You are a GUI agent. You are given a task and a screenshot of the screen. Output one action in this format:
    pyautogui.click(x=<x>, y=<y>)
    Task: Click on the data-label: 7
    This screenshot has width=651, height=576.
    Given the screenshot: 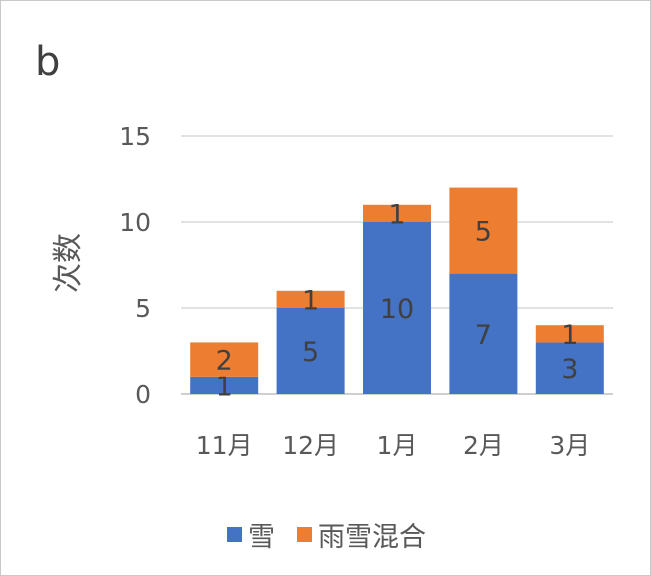 What is the action you would take?
    pyautogui.click(x=483, y=335)
    